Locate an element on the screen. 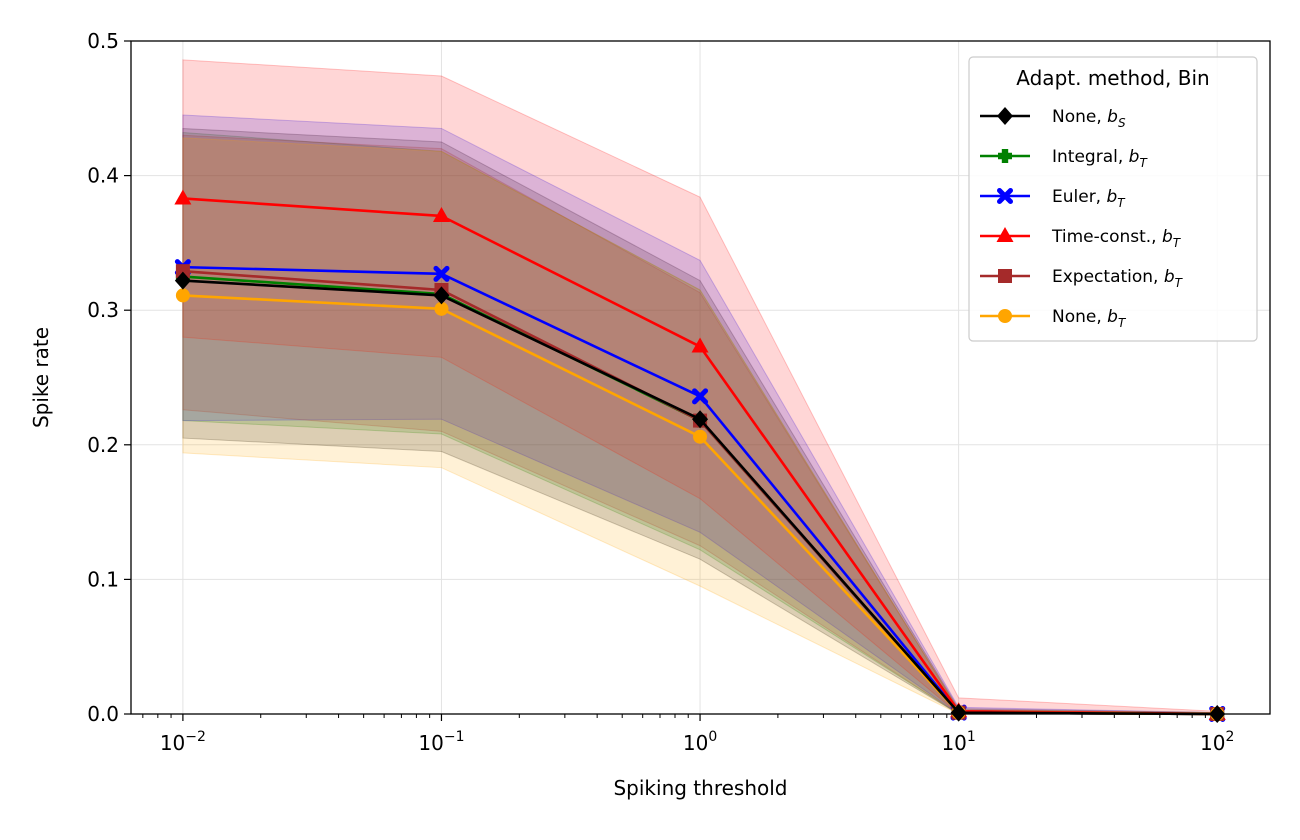 The width and height of the screenshot is (1300, 840). legend-entry: Expectation, bT is located at coordinates (1082, 278).